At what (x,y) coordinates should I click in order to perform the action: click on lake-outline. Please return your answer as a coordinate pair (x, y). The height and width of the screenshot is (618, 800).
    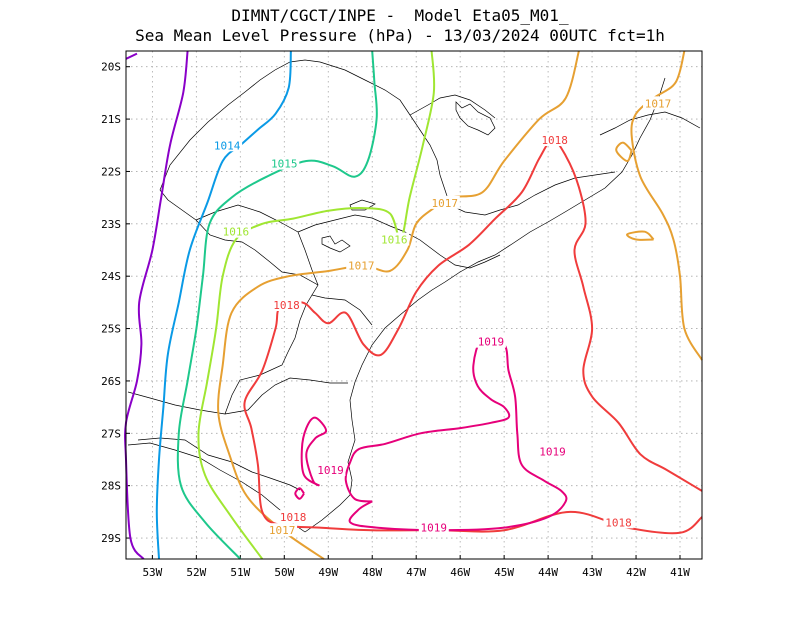
    Looking at the image, I should click on (336, 244).